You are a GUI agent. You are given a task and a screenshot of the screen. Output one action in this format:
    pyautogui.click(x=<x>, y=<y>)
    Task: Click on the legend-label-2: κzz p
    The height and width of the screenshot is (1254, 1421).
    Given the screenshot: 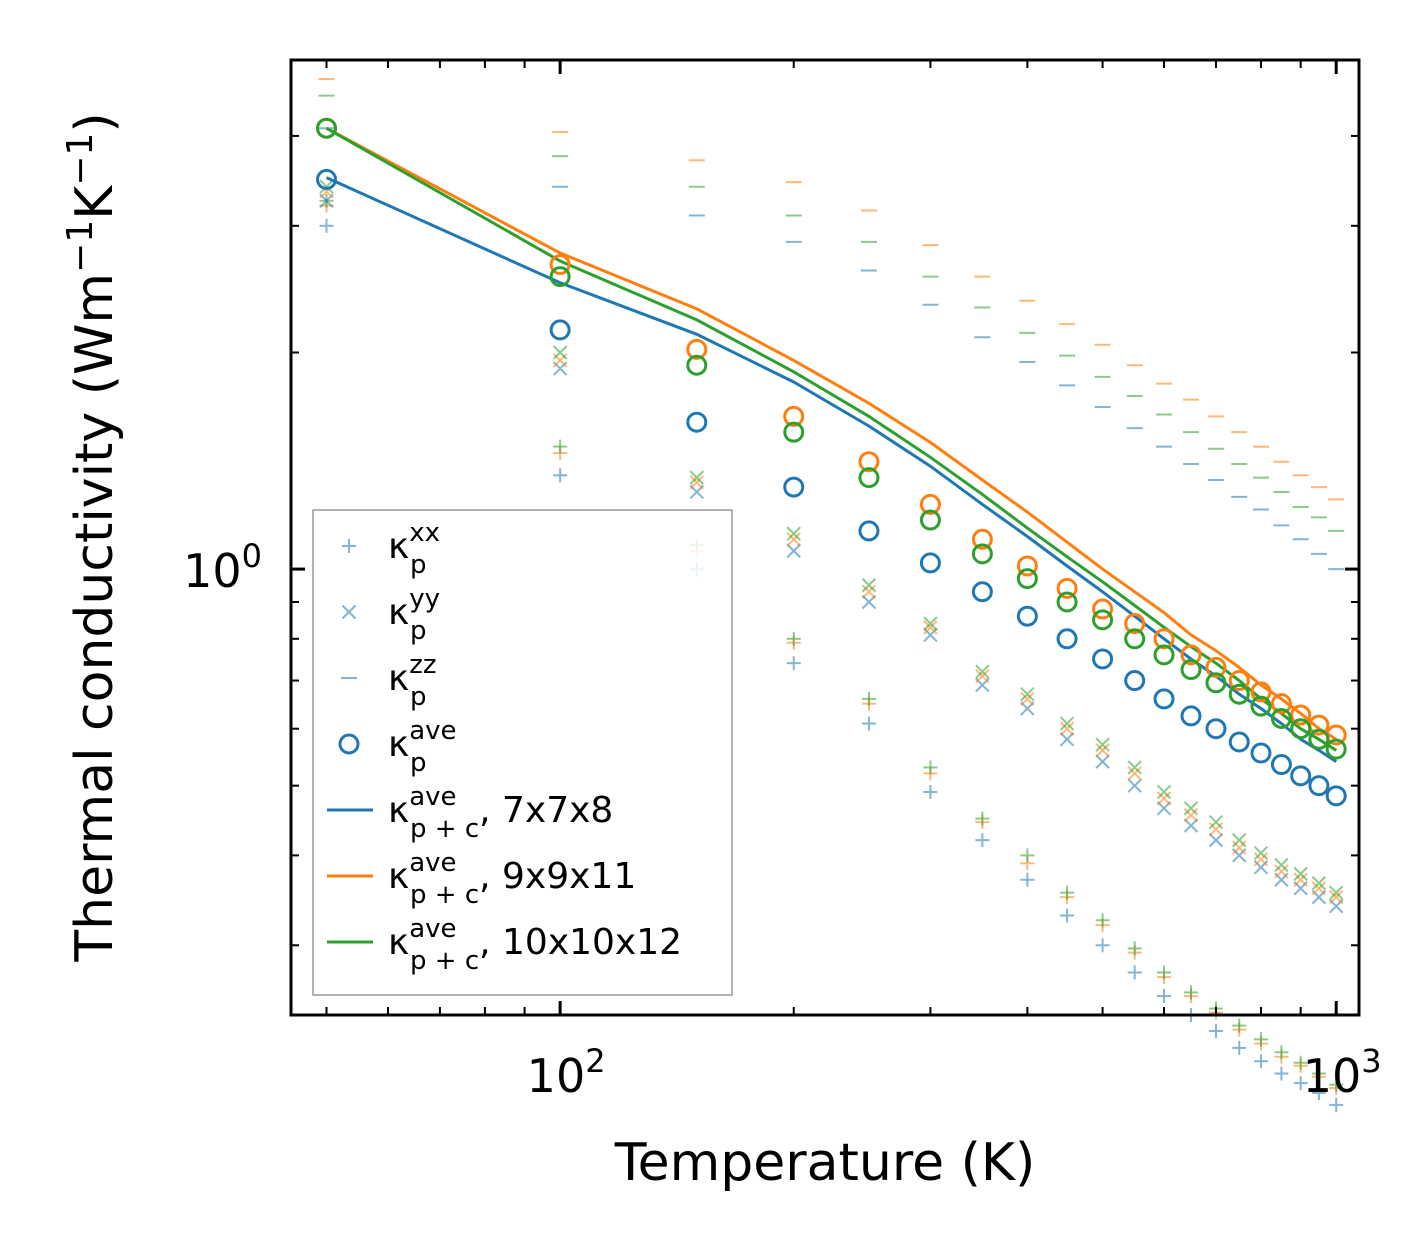 What is the action you would take?
    pyautogui.click(x=412, y=681)
    